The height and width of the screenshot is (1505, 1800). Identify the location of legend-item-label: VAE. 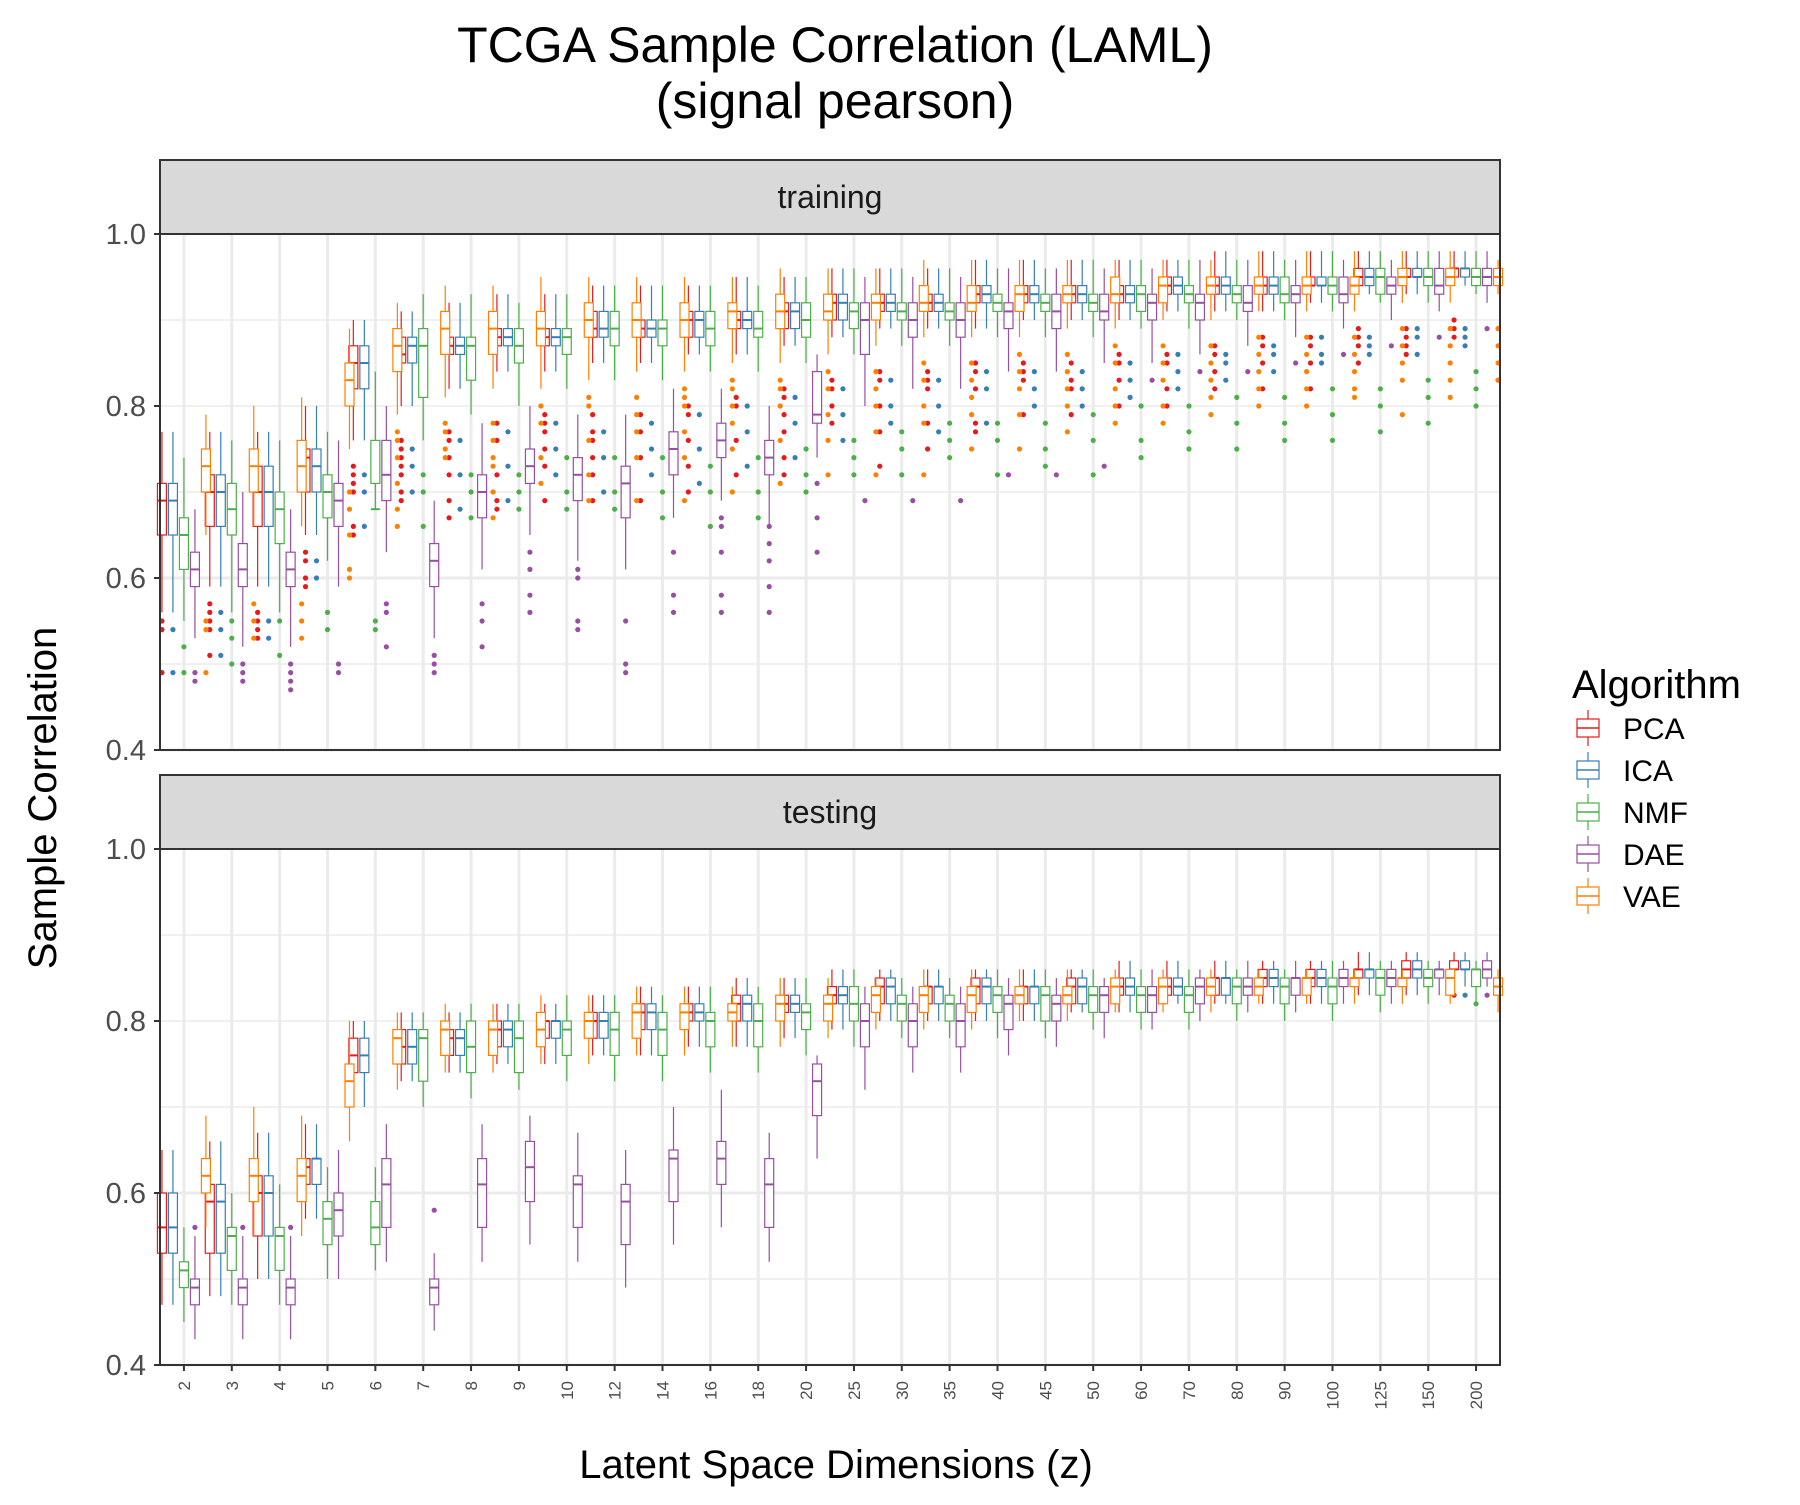
(1652, 897).